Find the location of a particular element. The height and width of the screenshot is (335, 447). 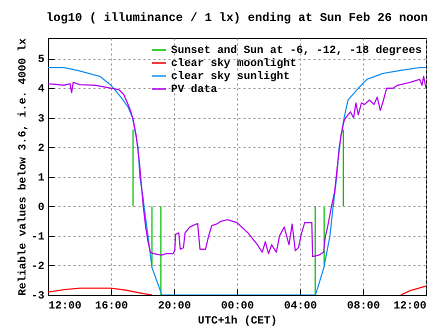

x-tick-label: 08:00 is located at coordinates (363, 306).